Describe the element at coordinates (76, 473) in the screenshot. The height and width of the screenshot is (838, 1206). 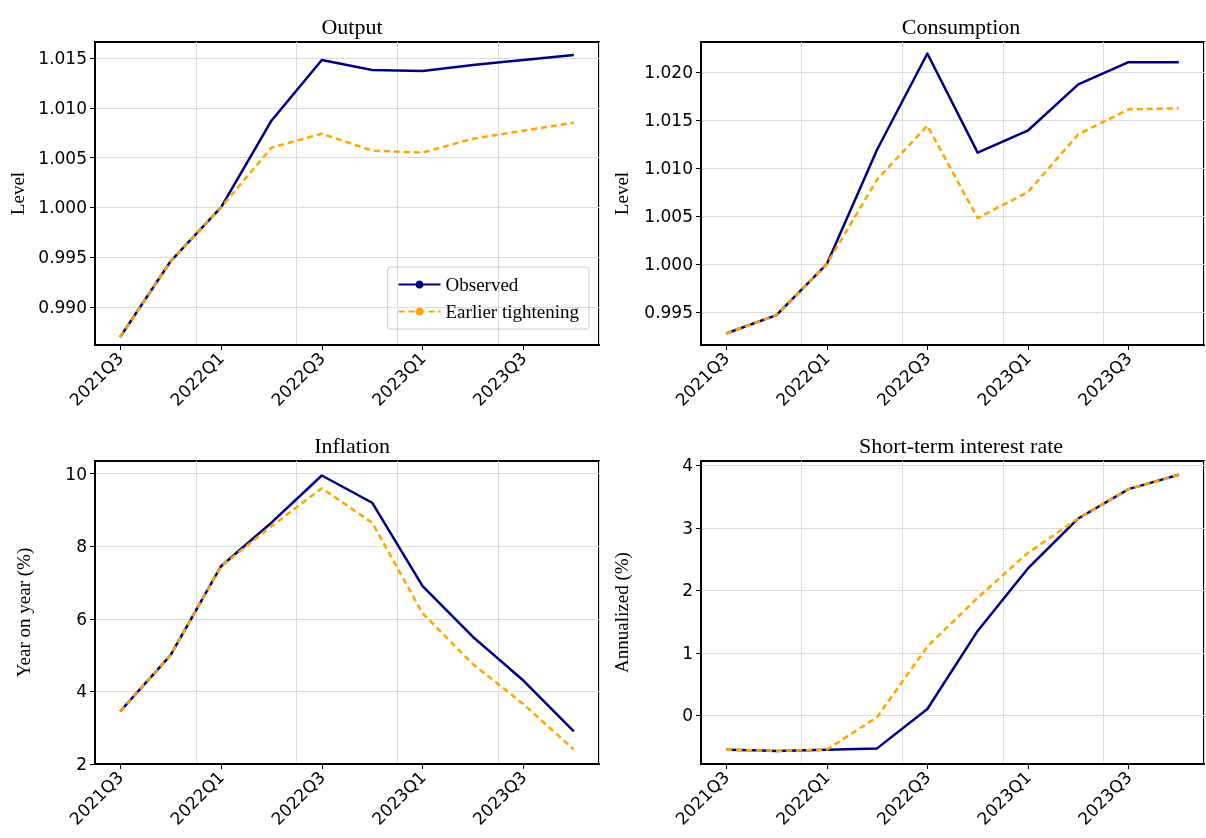
I see `y-tick-label: 10` at that location.